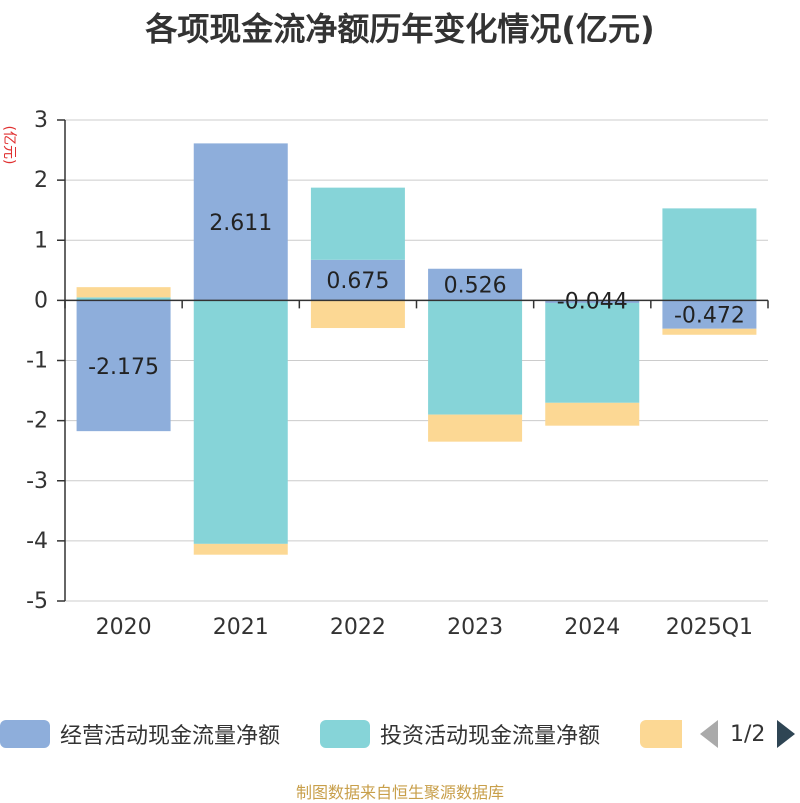 This screenshot has width=800, height=803. Describe the element at coordinates (358, 627) in the screenshot. I see `x-tick-label: 2022` at that location.